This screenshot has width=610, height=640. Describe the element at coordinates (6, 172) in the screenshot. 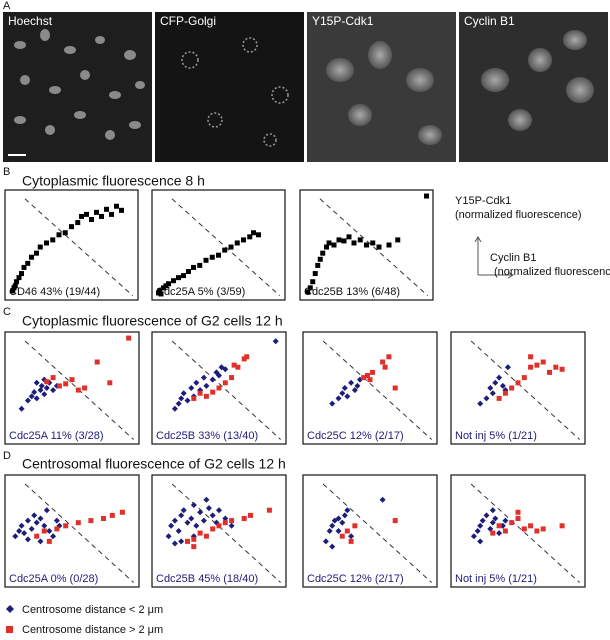

I see `panel-label: B` at that location.